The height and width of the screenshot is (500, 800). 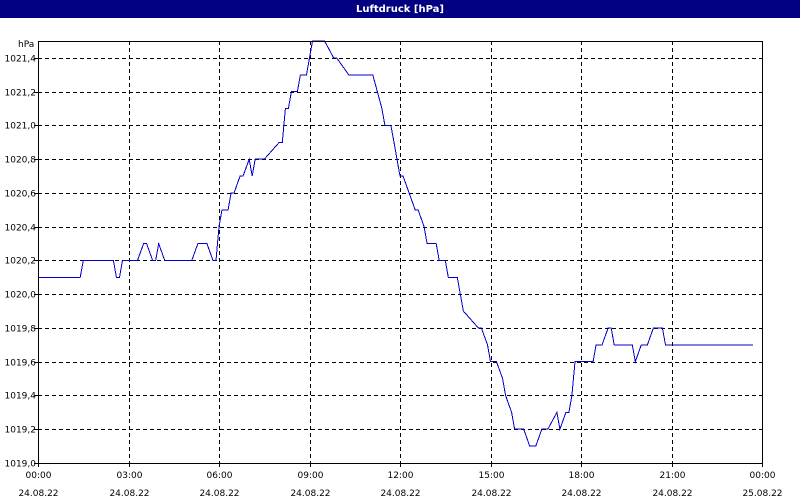 What do you see at coordinates (21, 397) in the screenshot?
I see `y-tick-label: 1019,4` at bounding box center [21, 397].